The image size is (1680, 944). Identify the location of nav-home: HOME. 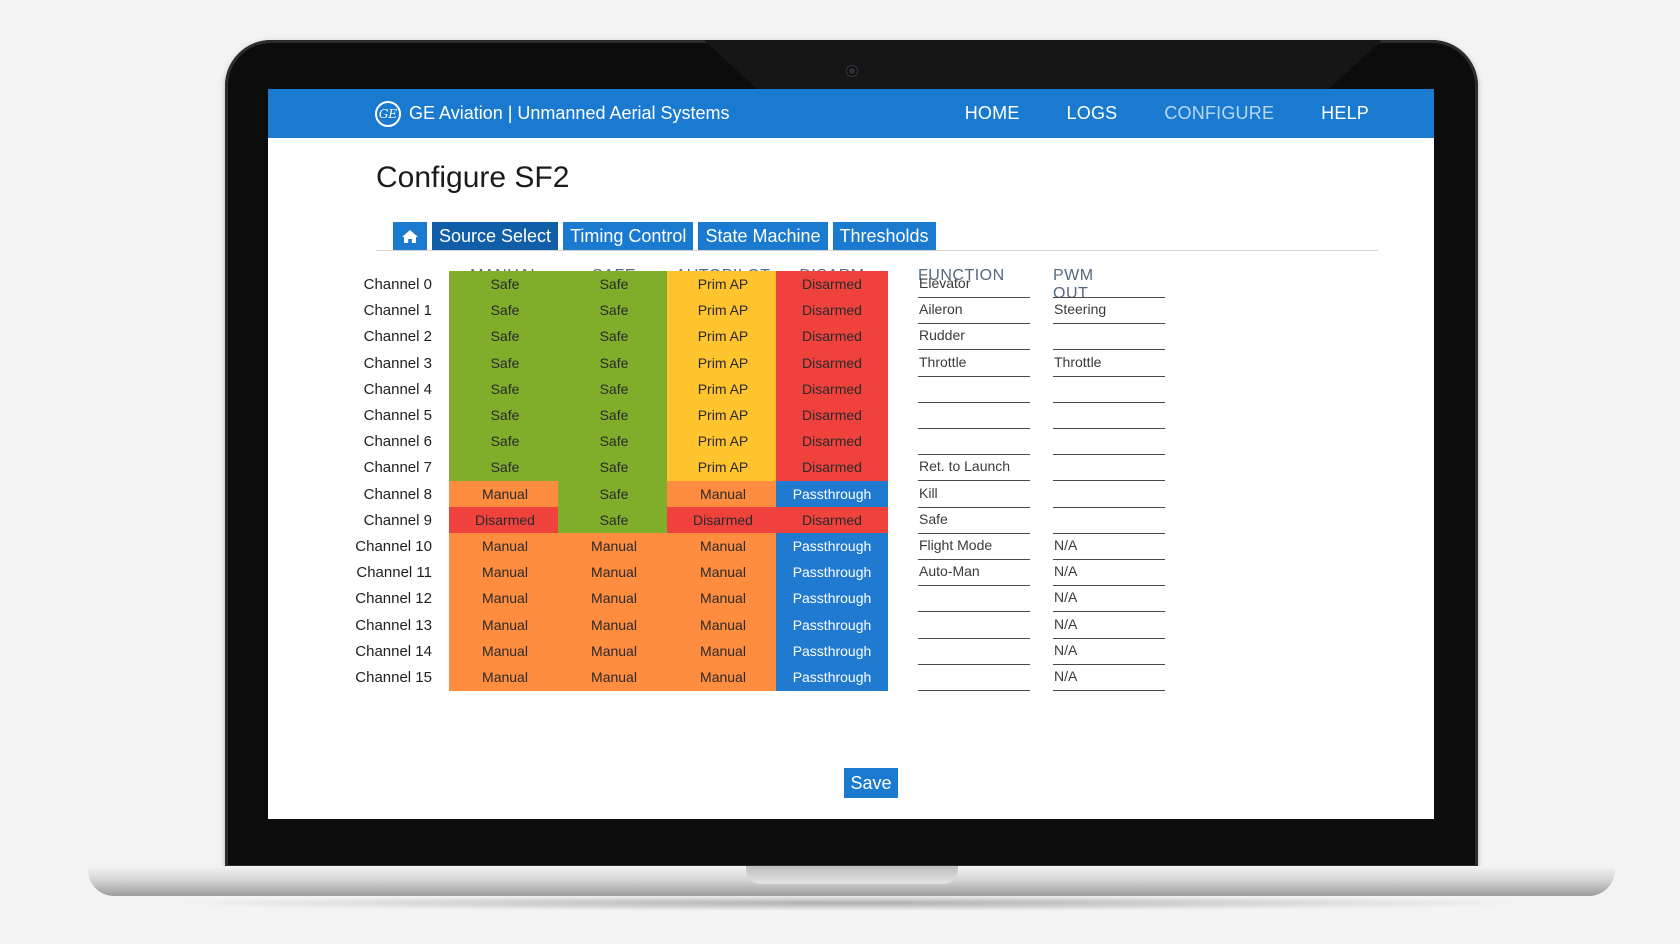
(992, 113).